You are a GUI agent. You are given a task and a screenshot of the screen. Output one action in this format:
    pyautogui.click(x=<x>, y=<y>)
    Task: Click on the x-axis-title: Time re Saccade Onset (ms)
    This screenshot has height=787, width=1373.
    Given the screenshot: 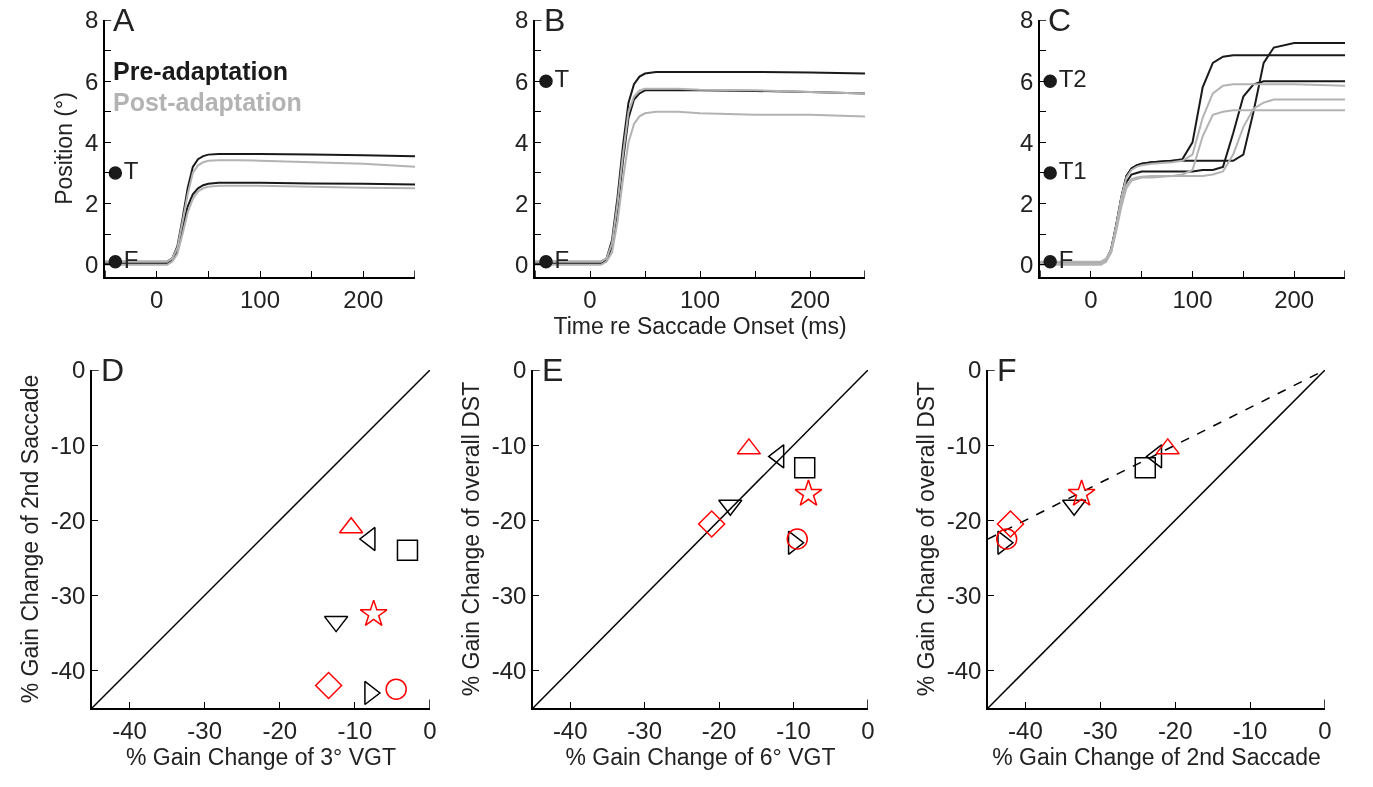 What is the action you would take?
    pyautogui.click(x=700, y=325)
    